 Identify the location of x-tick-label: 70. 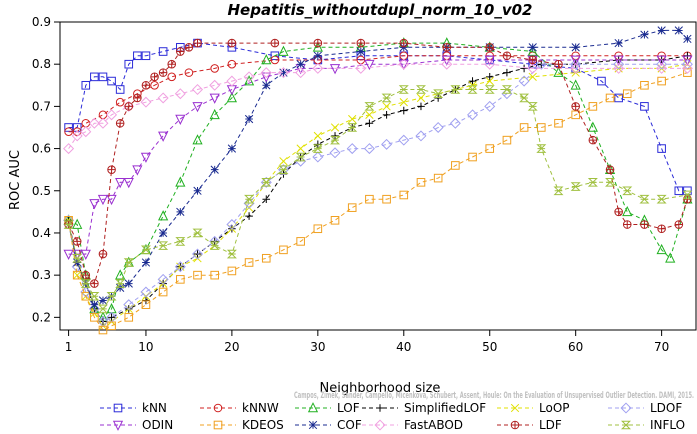
(661, 347).